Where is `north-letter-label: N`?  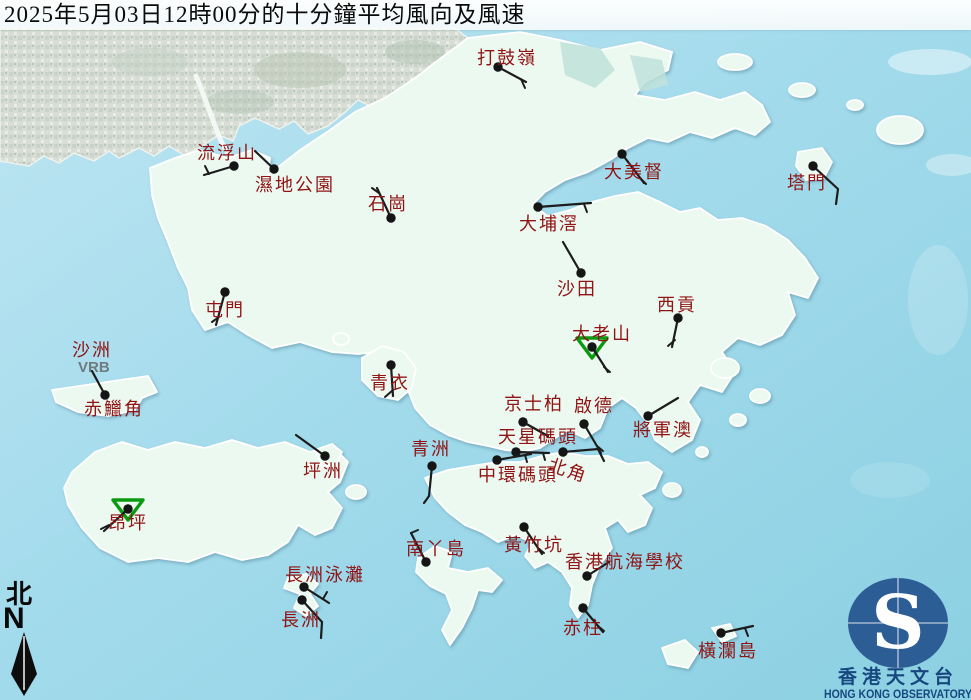 north-letter-label: N is located at coordinates (14, 618).